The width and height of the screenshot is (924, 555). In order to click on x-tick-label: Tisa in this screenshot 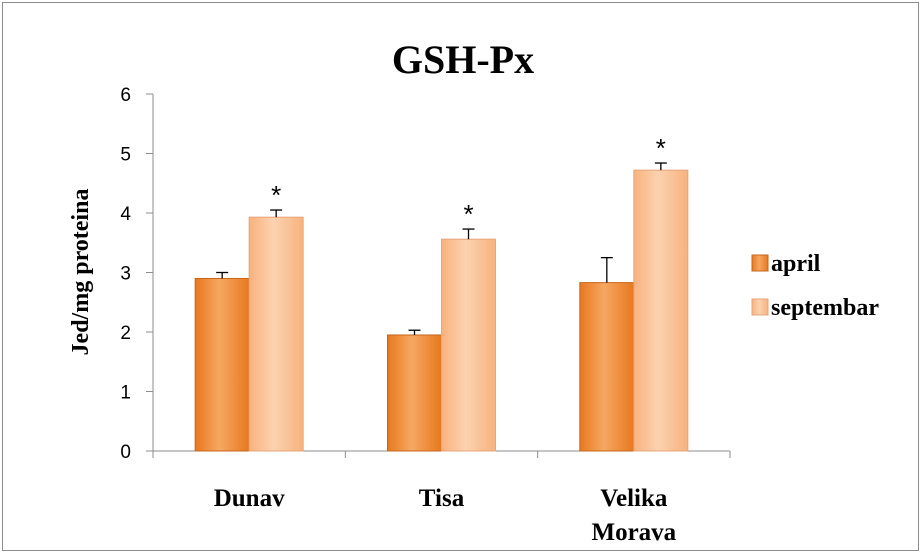, I will do `click(442, 498)`.